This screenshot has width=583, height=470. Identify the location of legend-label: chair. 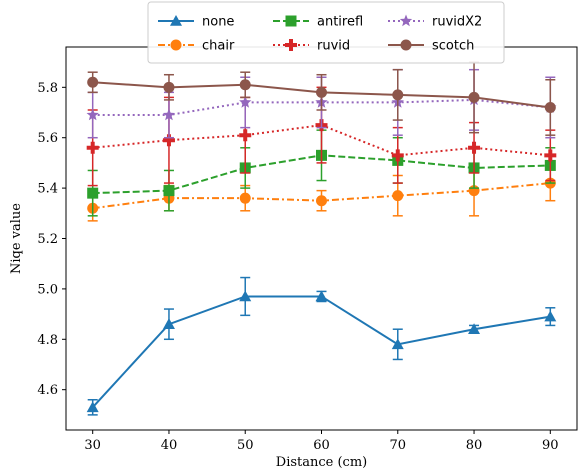
(218, 46).